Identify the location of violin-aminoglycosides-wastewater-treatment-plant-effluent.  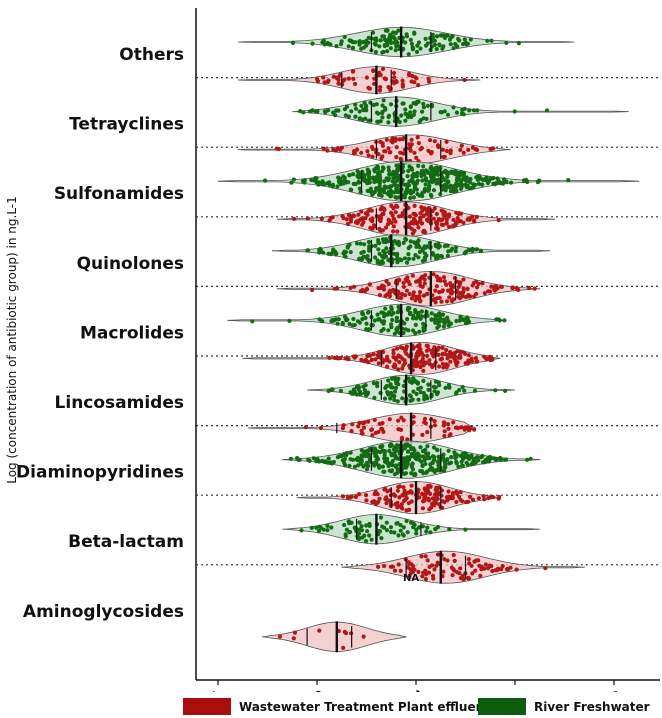
(334, 637).